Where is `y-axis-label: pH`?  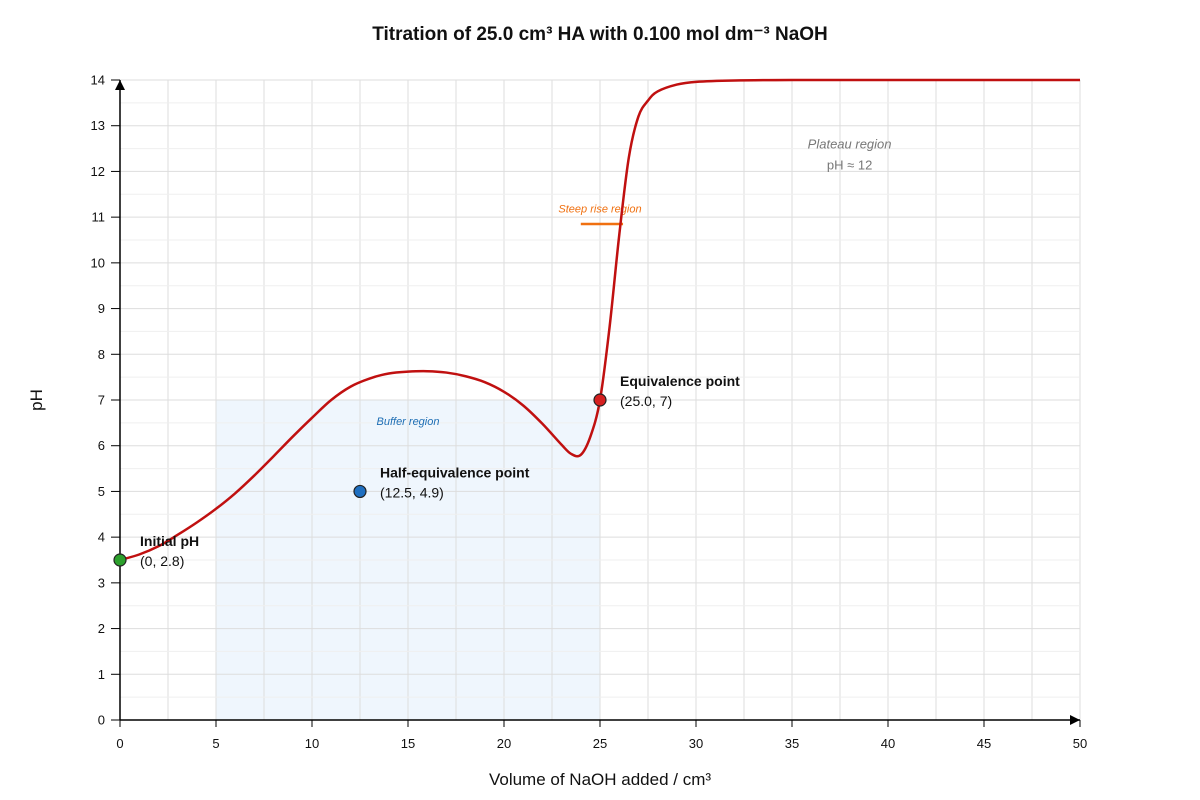 y-axis-label: pH is located at coordinates (36, 400).